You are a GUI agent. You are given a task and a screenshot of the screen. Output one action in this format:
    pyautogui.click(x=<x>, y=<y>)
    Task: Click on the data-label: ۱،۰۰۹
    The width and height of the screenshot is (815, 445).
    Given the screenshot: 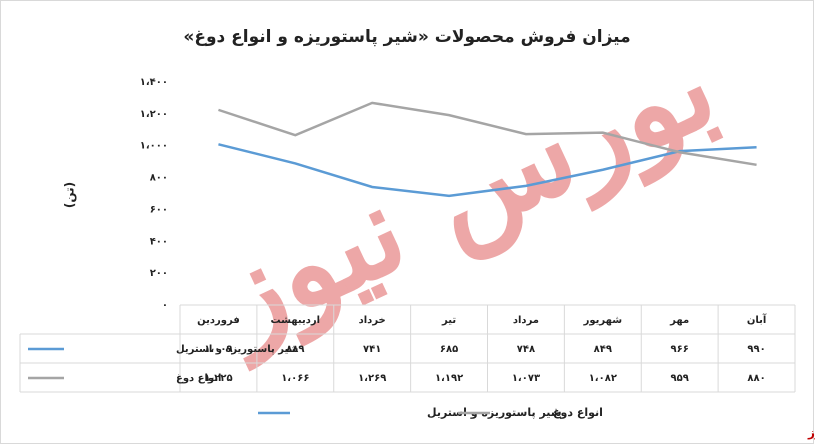 What is the action you would take?
    pyautogui.click(x=218, y=349)
    